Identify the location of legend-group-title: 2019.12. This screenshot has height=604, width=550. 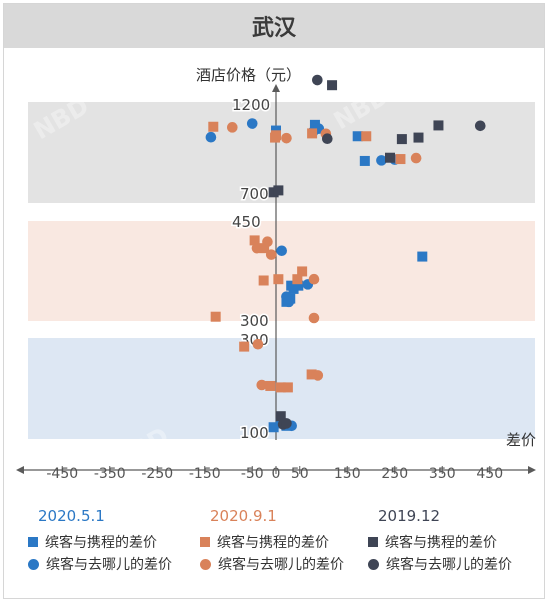
(409, 516).